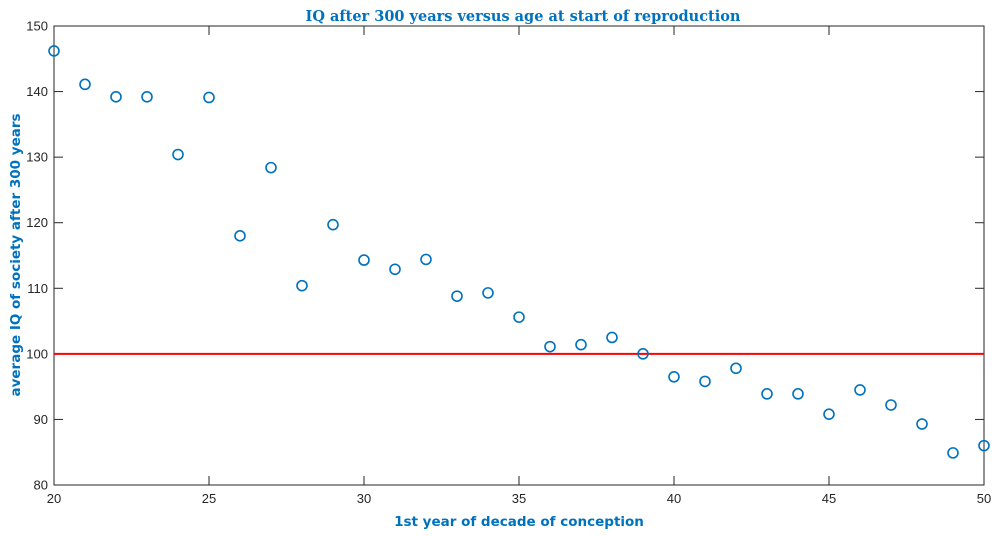  What do you see at coordinates (41, 419) in the screenshot?
I see `y-tick-label: 90` at bounding box center [41, 419].